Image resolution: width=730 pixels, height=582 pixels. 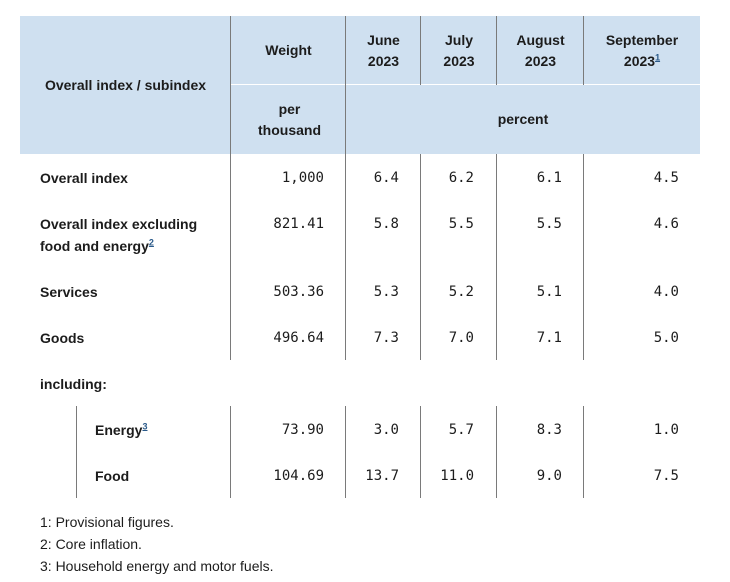 What do you see at coordinates (465, 84) in the screenshot?
I see `header-divider` at bounding box center [465, 84].